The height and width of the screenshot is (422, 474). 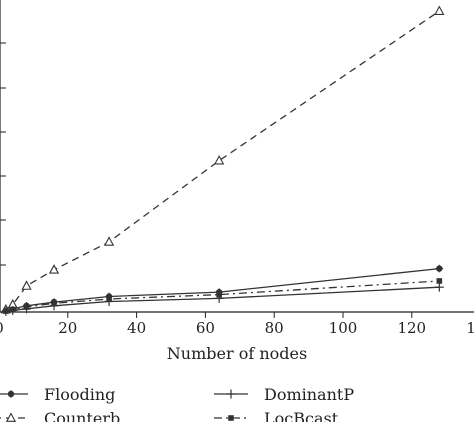 I want to click on series-line-locbcast, so click(x=222, y=296).